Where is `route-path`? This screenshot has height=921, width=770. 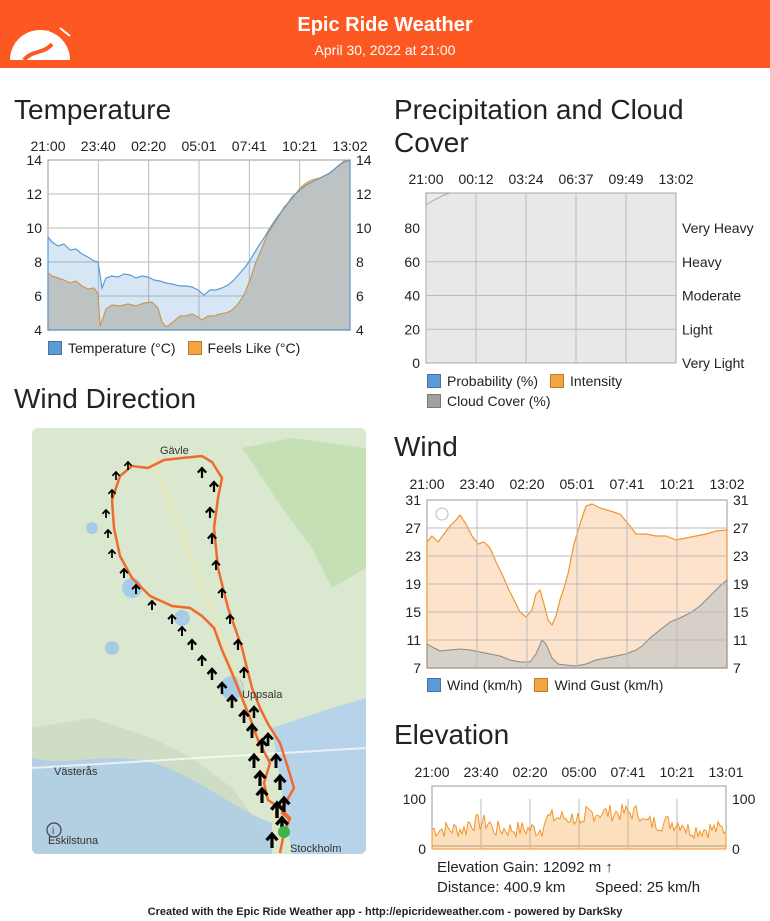 route-path is located at coordinates (203, 654).